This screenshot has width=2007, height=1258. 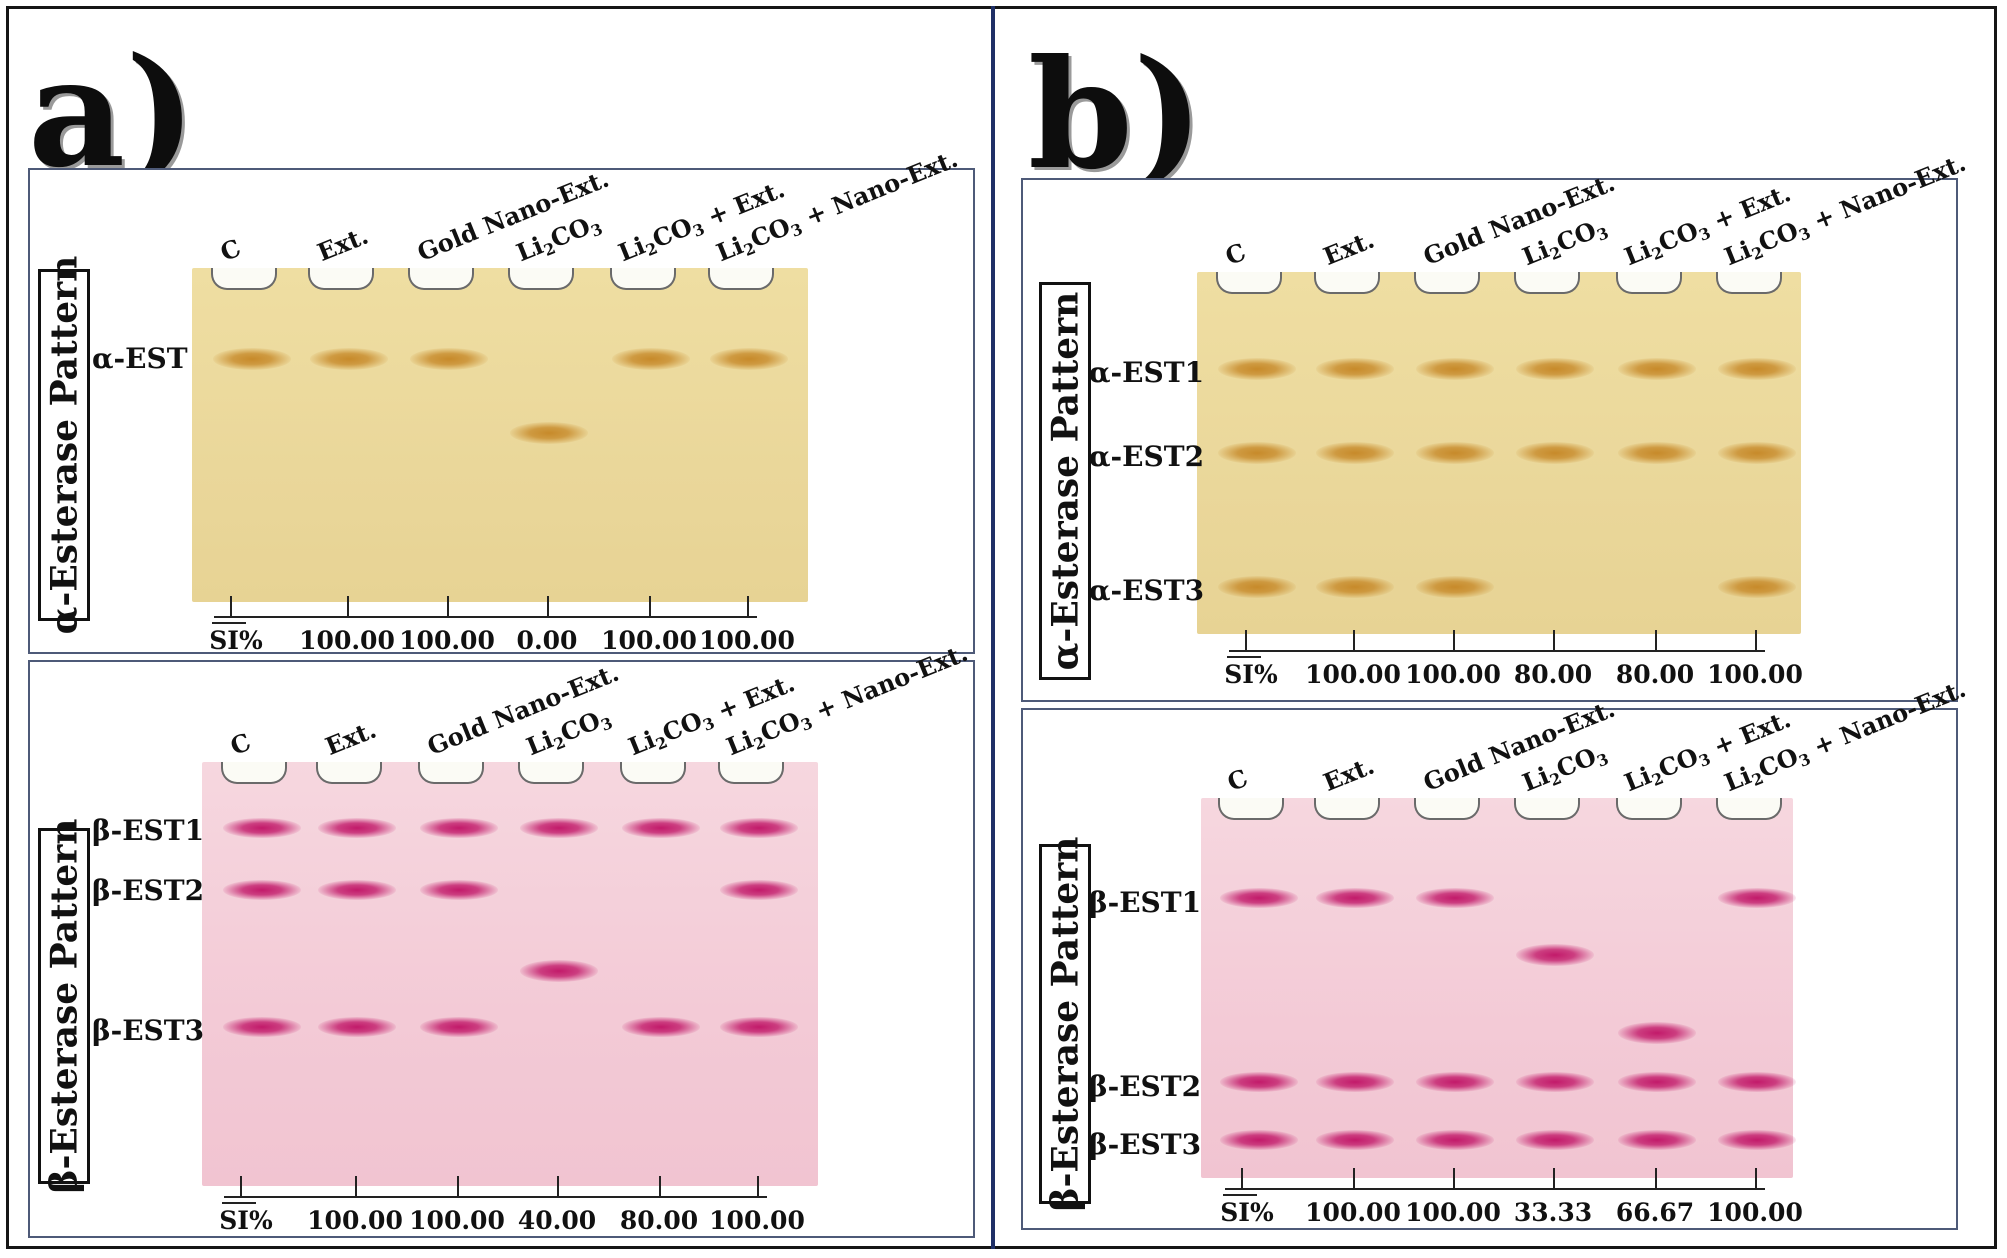 What do you see at coordinates (112, 113) in the screenshot?
I see `panel-a-letter: a)` at bounding box center [112, 113].